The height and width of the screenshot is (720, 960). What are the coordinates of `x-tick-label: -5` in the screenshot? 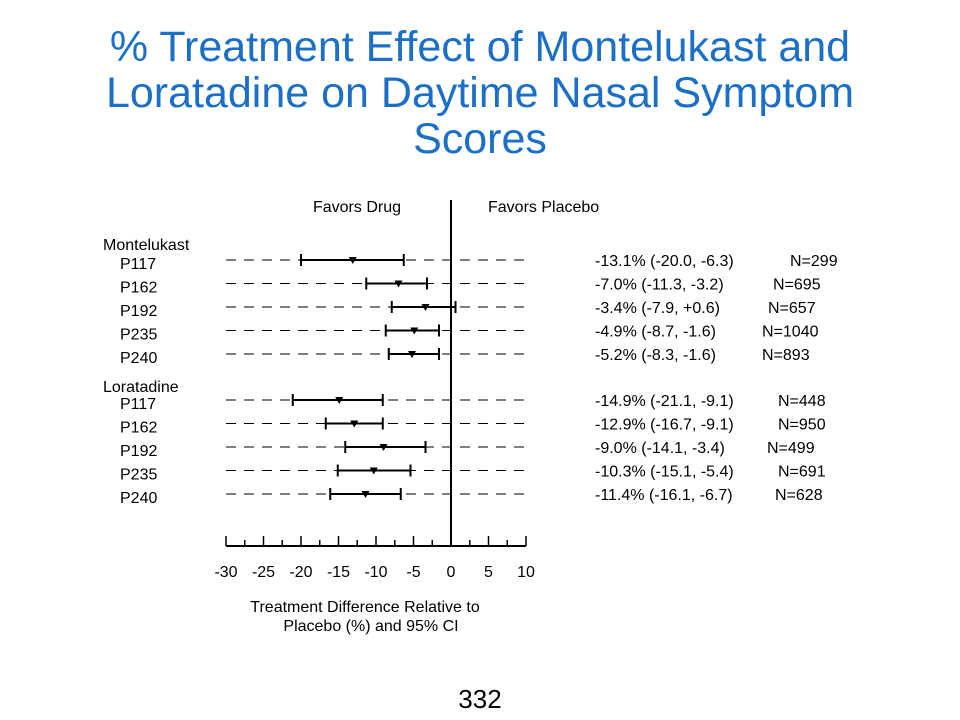 It's located at (413, 572).